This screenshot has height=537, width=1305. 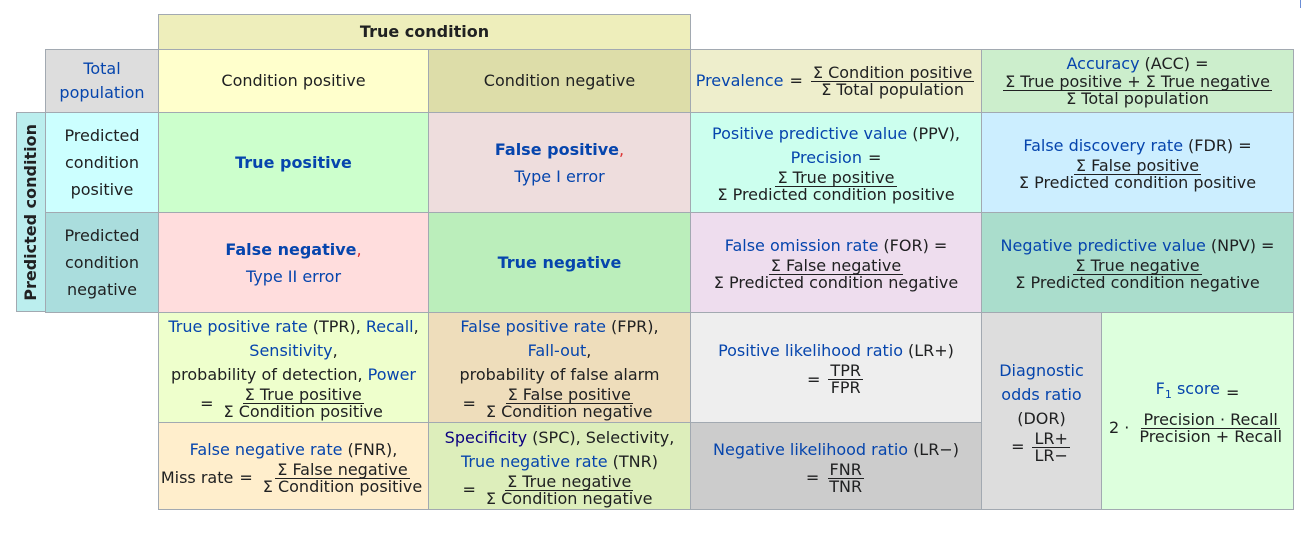 What do you see at coordinates (1103, 145) in the screenshot?
I see `fdr-link: False discovery rate` at bounding box center [1103, 145].